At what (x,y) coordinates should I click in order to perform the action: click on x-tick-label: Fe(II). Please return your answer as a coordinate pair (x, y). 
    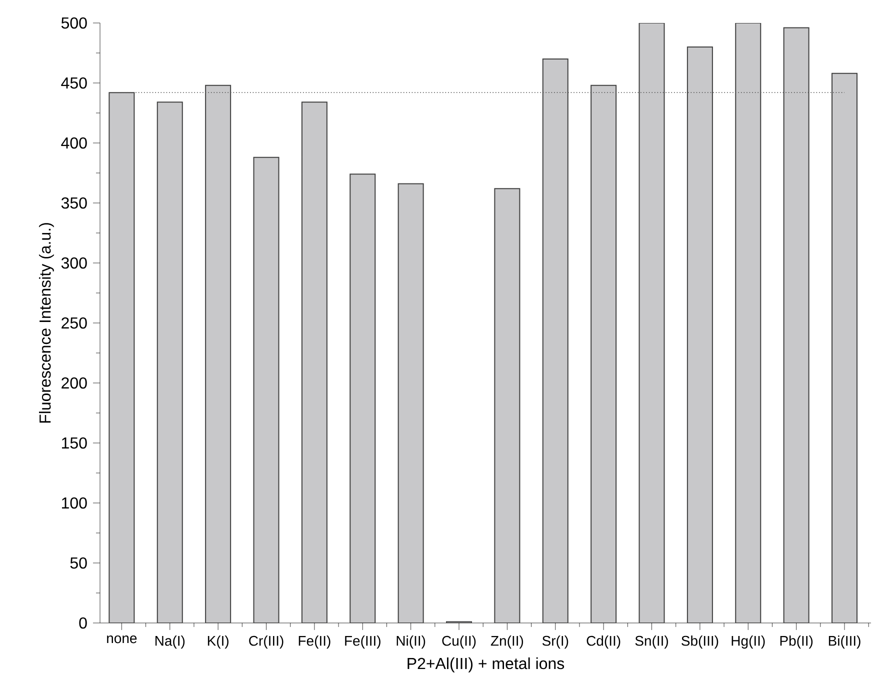
    Looking at the image, I should click on (314, 642).